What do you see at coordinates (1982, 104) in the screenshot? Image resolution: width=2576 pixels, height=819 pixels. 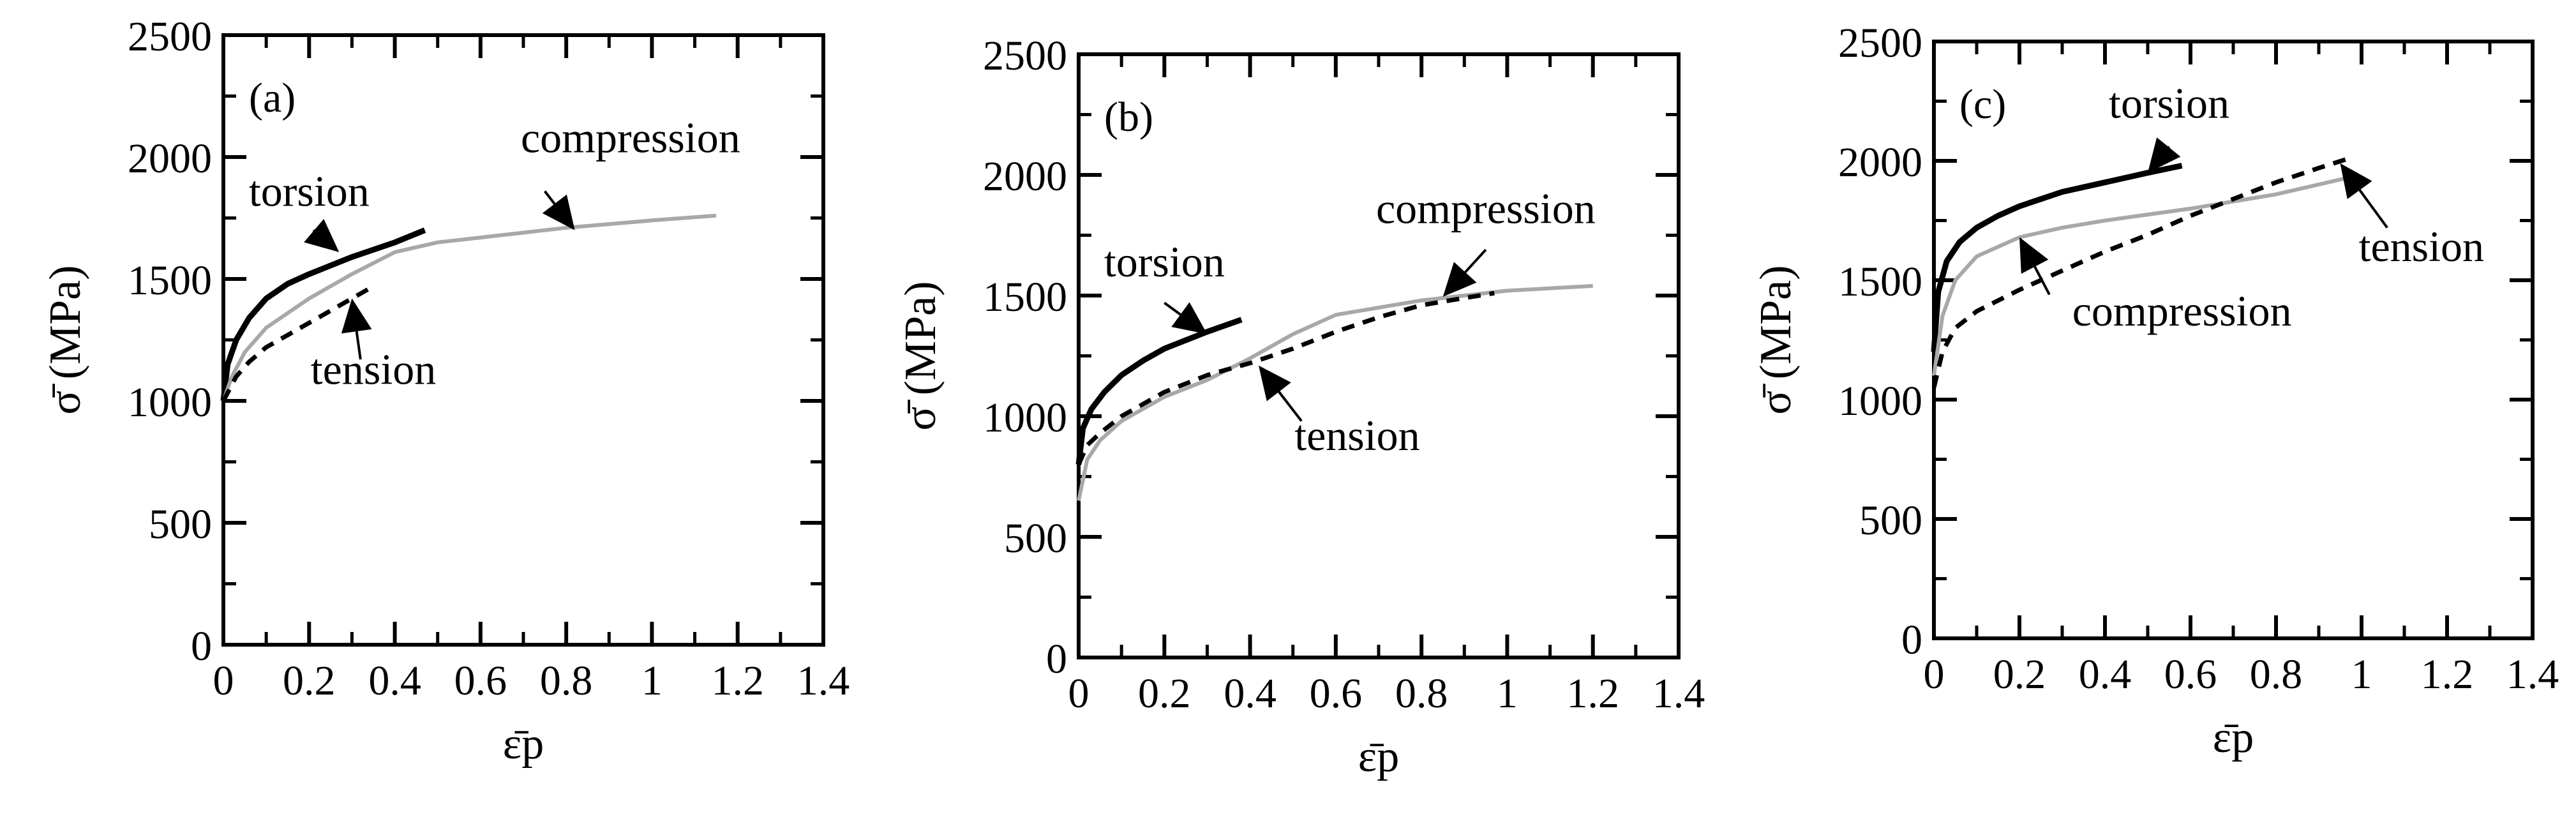 I see `panel-label: (c)` at bounding box center [1982, 104].